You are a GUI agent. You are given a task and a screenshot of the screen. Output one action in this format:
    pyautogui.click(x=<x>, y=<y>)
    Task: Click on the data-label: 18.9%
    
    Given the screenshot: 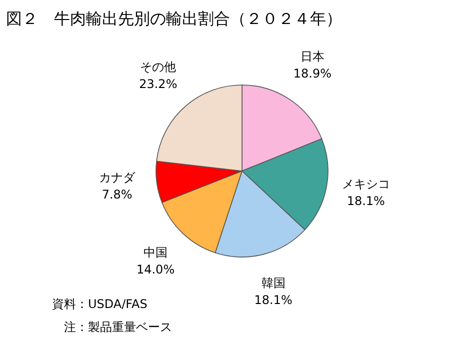 What is the action you would take?
    pyautogui.click(x=312, y=73)
    